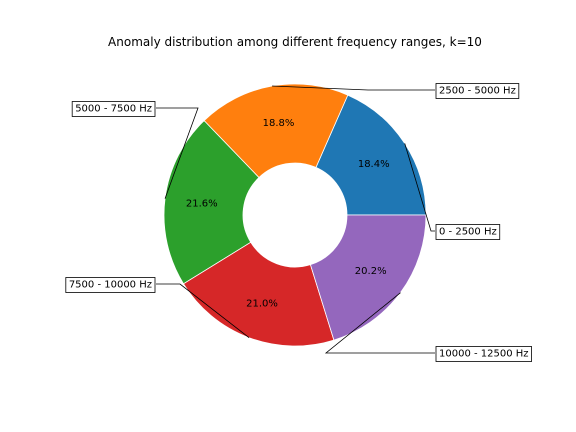  I want to click on slice-7500-10000Hz, so click(258, 294).